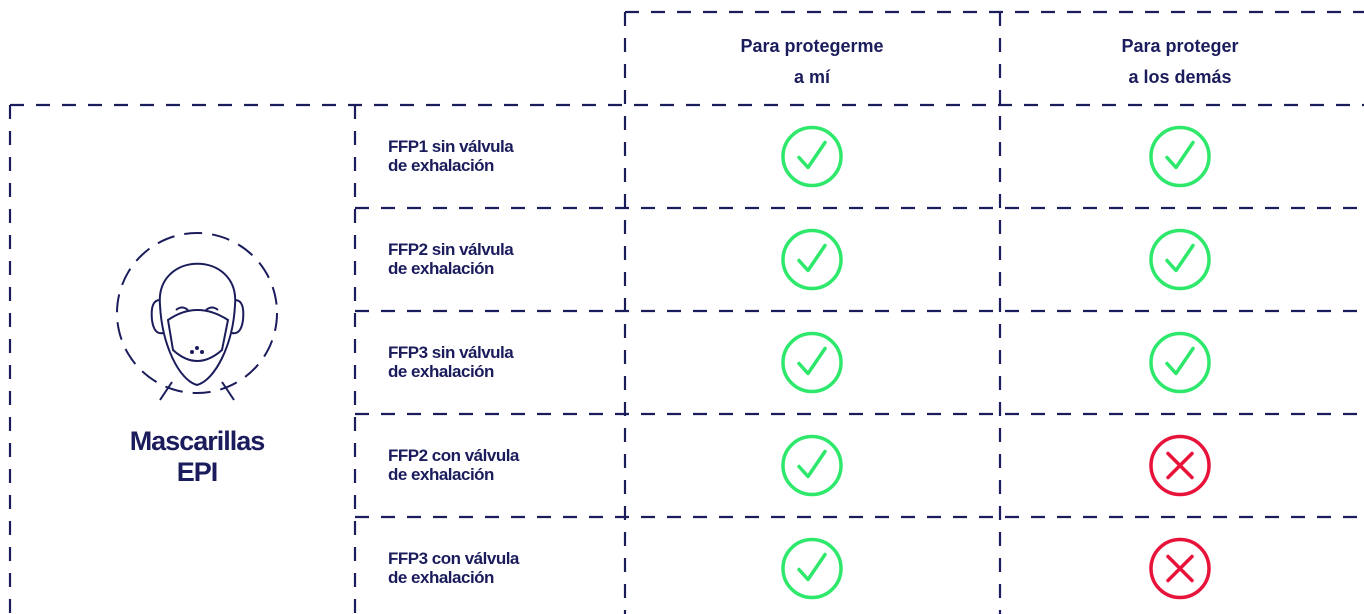 The width and height of the screenshot is (1364, 614). I want to click on mask-icon, so click(197, 316).